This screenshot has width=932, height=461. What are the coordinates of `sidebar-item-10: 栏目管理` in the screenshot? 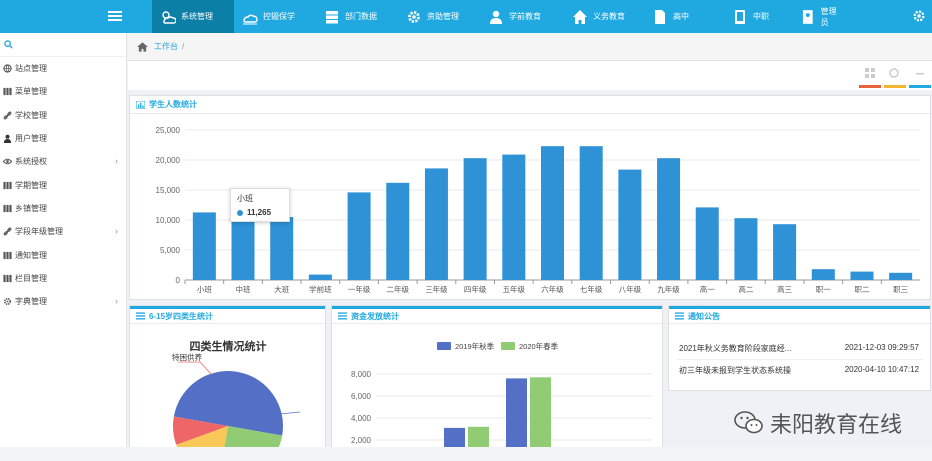 It's located at (63, 278).